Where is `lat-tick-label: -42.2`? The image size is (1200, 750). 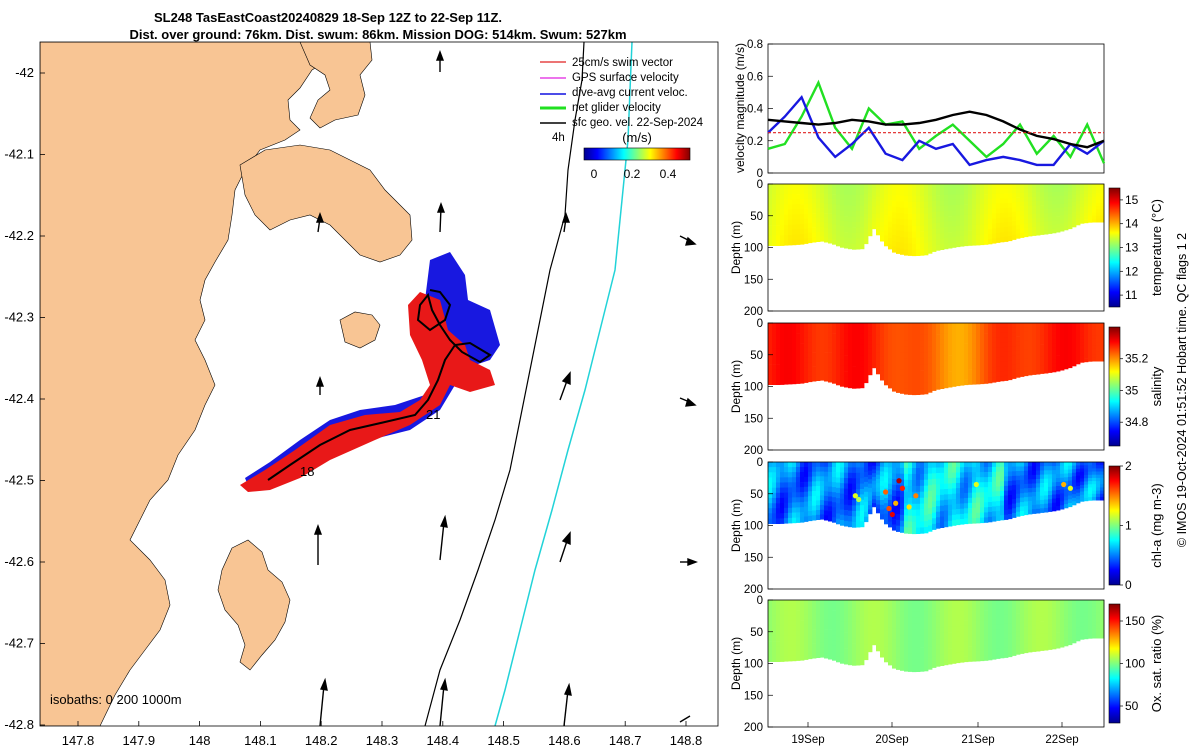 lat-tick-label: -42.2 is located at coordinates (19, 235).